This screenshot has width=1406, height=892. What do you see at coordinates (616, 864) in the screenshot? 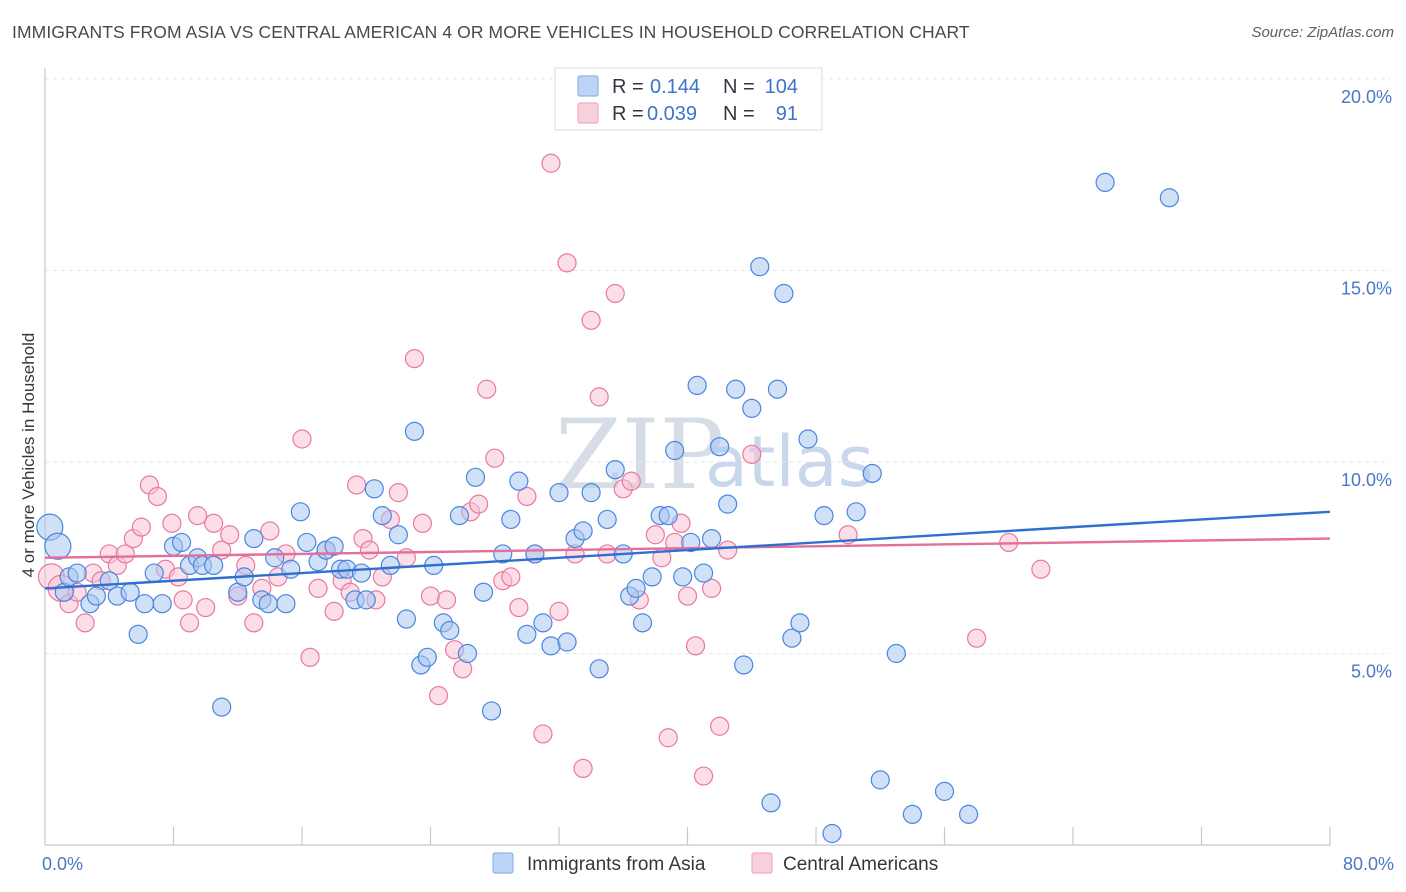
I see `bottom-legend-label-asia: Immigrants from Asia` at bounding box center [616, 864].